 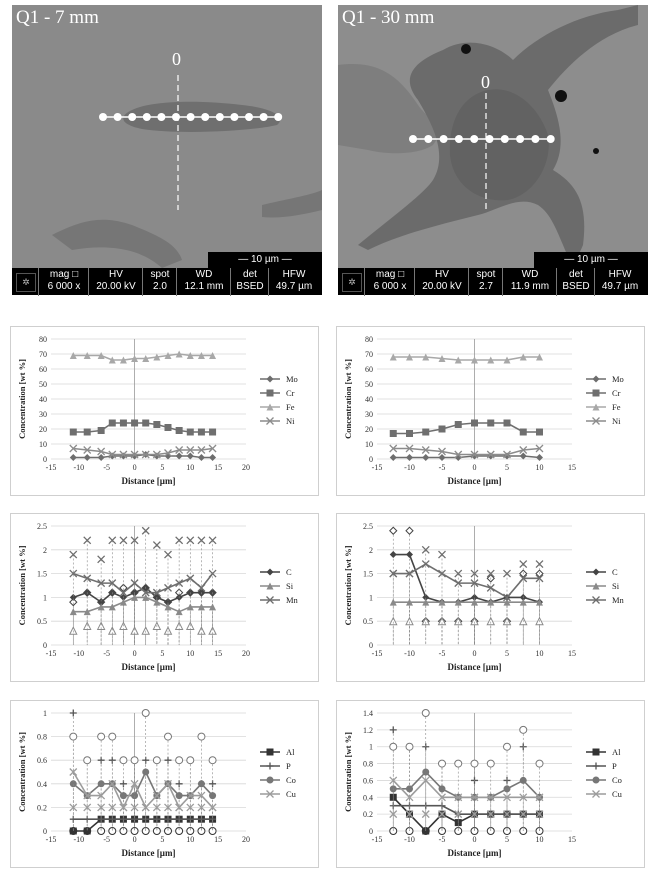 I want to click on x-tick-label: 0, so click(x=475, y=467).